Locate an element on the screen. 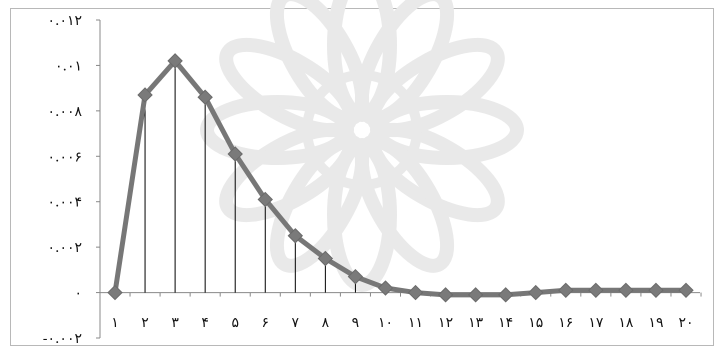 This screenshot has height=352, width=718. y-tick-label: ۰.۰۰۴ is located at coordinates (64, 203).